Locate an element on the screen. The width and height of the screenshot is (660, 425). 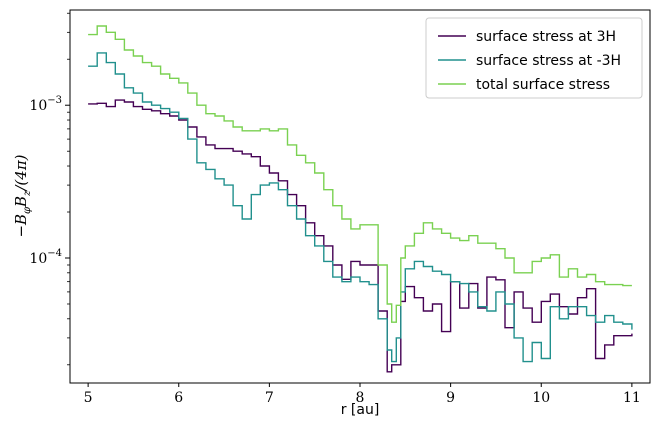
x-tick-label: 5 is located at coordinates (88, 398).